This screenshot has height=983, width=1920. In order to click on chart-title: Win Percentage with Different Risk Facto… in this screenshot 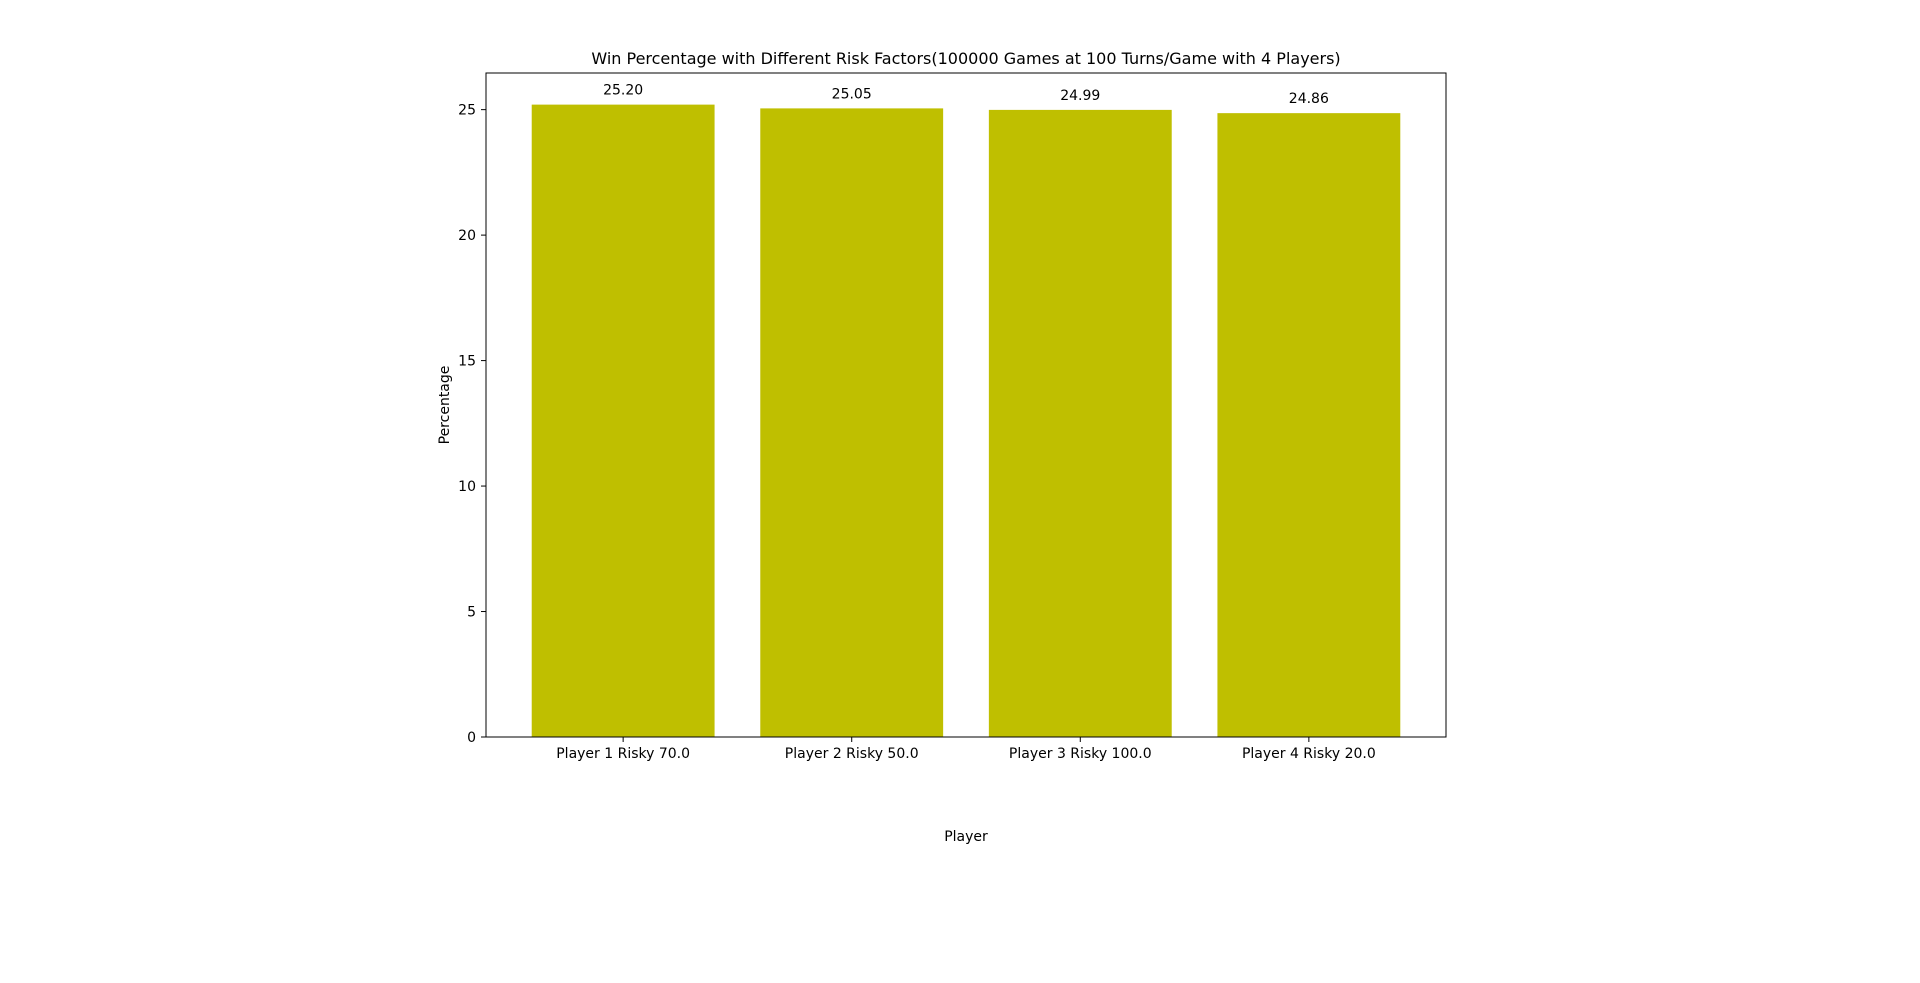, I will do `click(965, 58)`.